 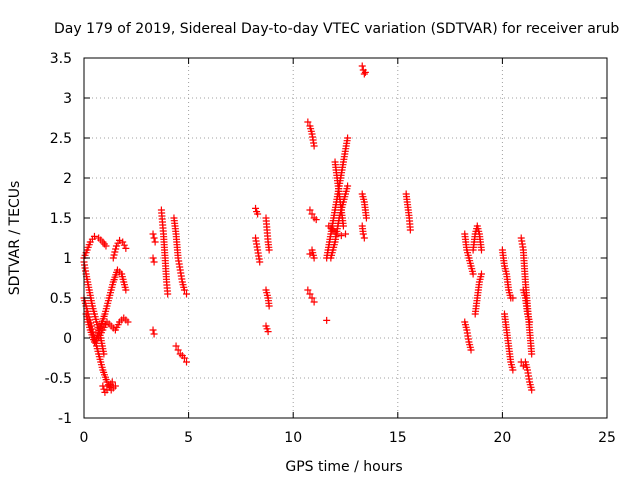 What do you see at coordinates (293, 438) in the screenshot?
I see `x-tick-label: 10` at bounding box center [293, 438].